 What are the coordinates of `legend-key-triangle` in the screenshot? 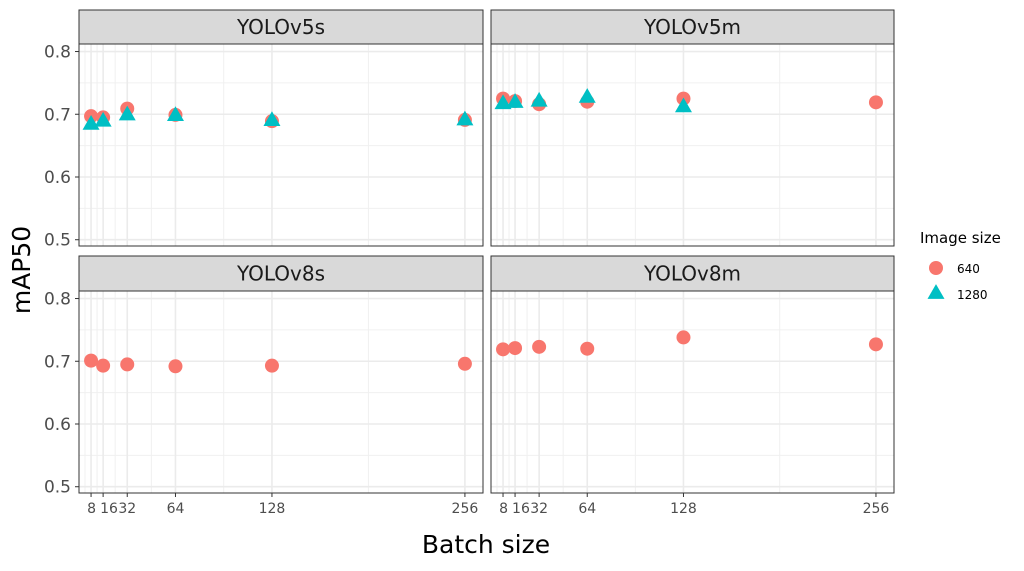 It's located at (936, 291).